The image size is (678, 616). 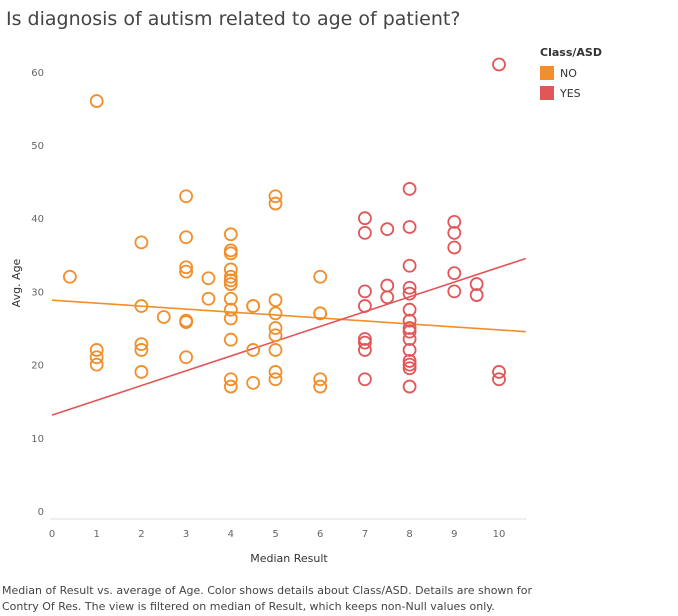 I want to click on x-axis-ticks: 0 1 2 3 4 5 6 7 8 9 10, so click(x=277, y=534).